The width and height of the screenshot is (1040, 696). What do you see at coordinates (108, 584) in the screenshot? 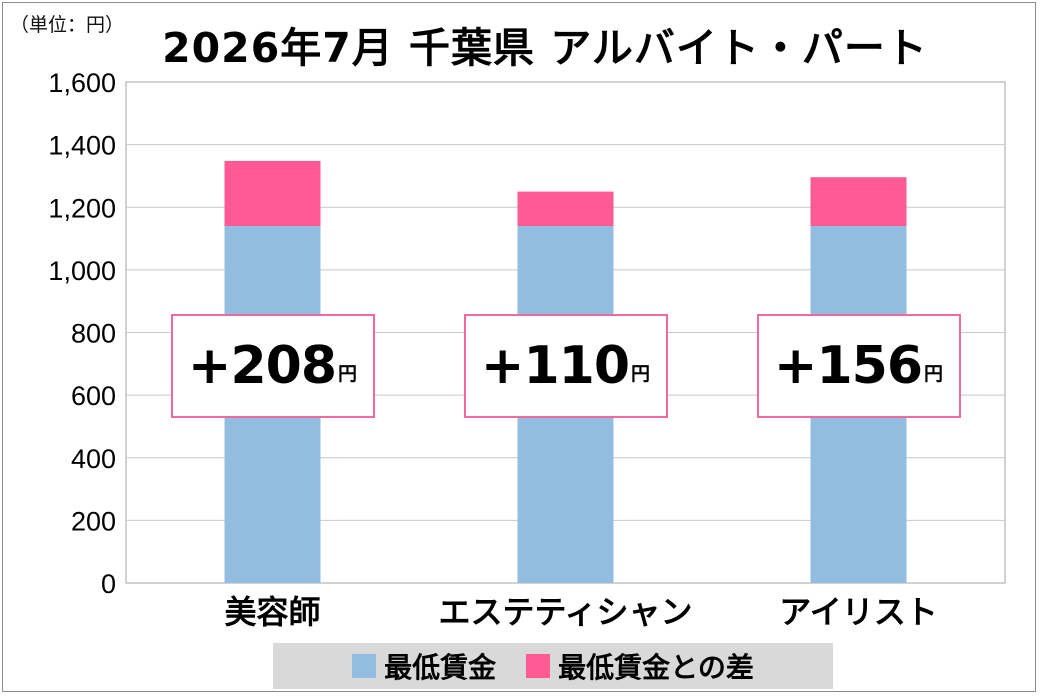
I see `y-tick-label: 0` at bounding box center [108, 584].